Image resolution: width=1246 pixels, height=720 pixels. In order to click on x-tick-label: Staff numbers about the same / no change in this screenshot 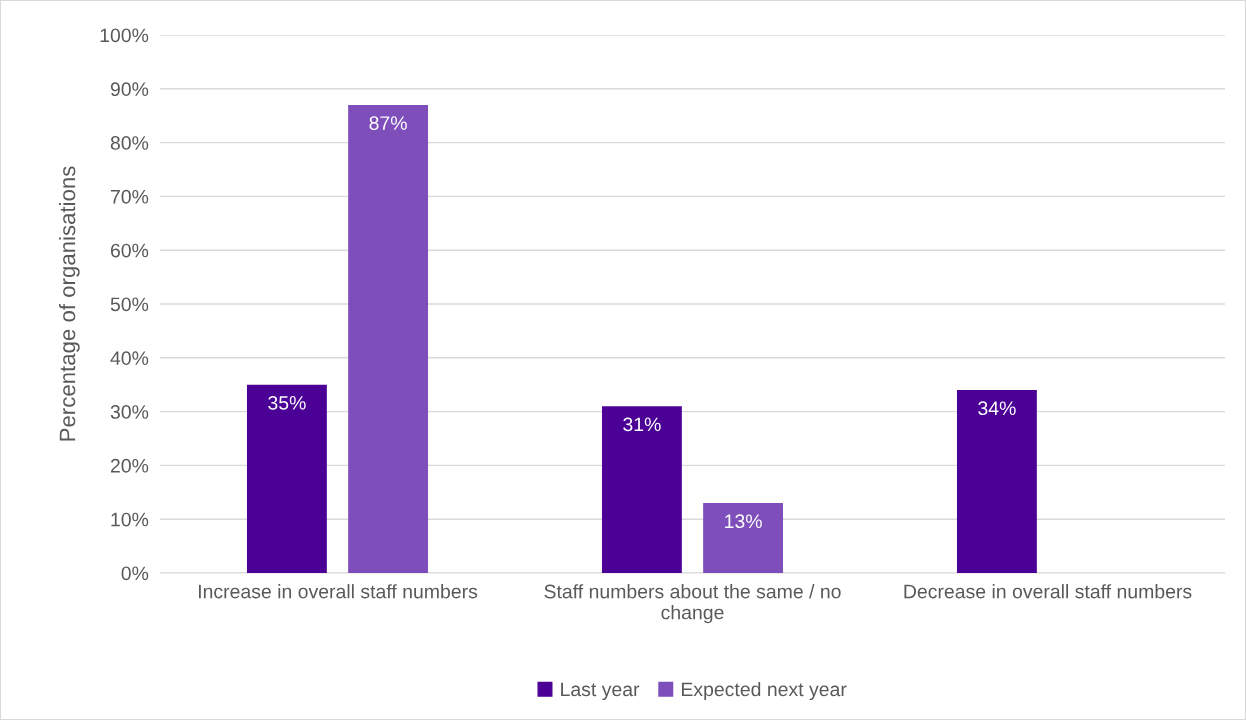, I will do `click(692, 604)`.